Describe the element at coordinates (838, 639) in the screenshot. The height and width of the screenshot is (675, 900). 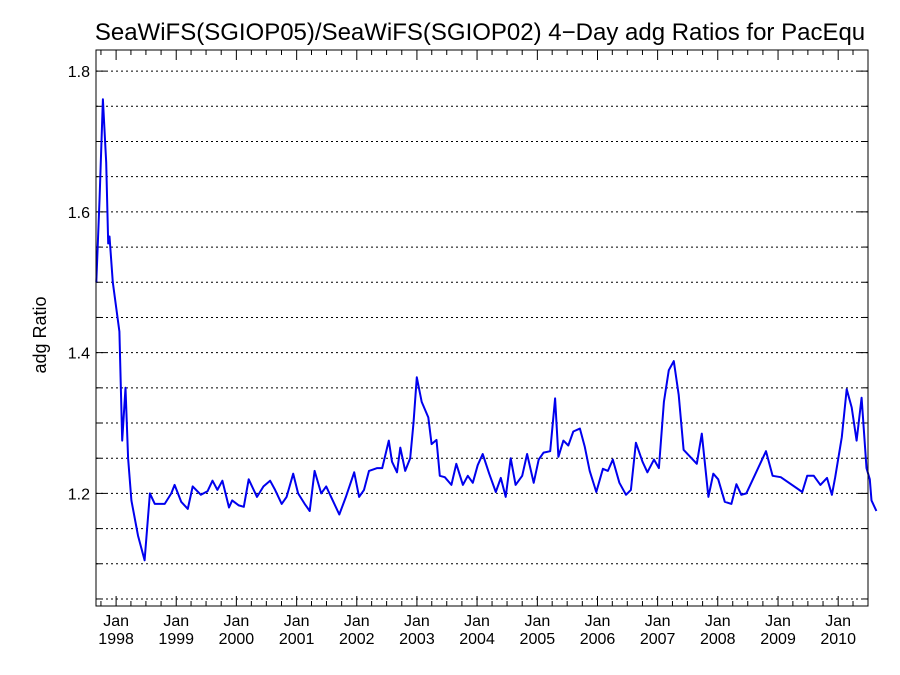
I see `x-tick-year: 2010` at that location.